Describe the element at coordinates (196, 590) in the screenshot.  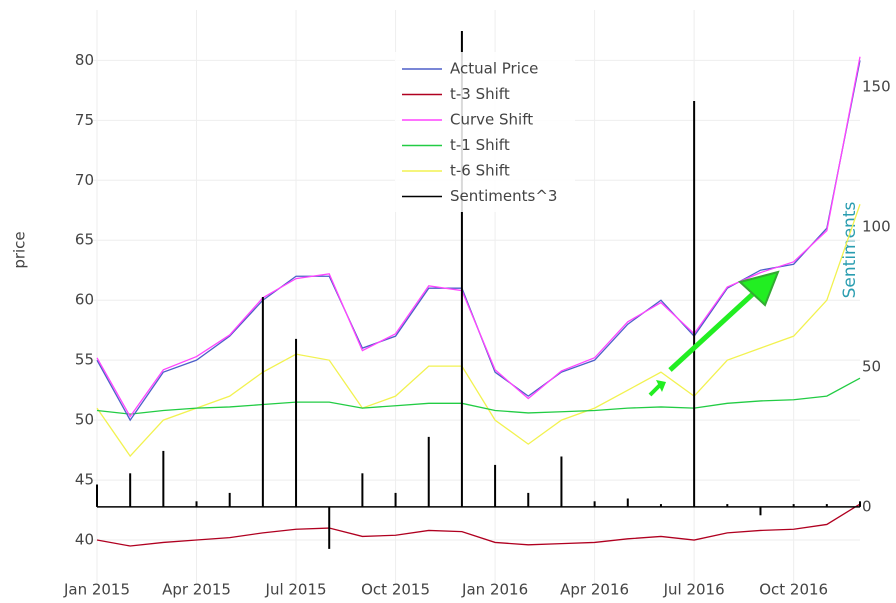
I see `x-tick-label: Apr 2015` at that location.